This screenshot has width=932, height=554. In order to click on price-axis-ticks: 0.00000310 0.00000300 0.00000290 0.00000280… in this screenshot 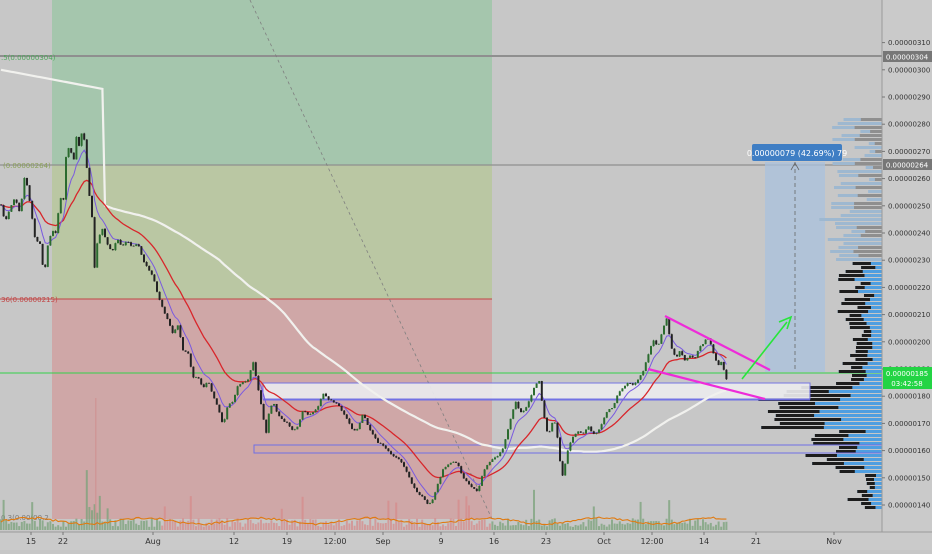, I will do `click(906, 274)`.